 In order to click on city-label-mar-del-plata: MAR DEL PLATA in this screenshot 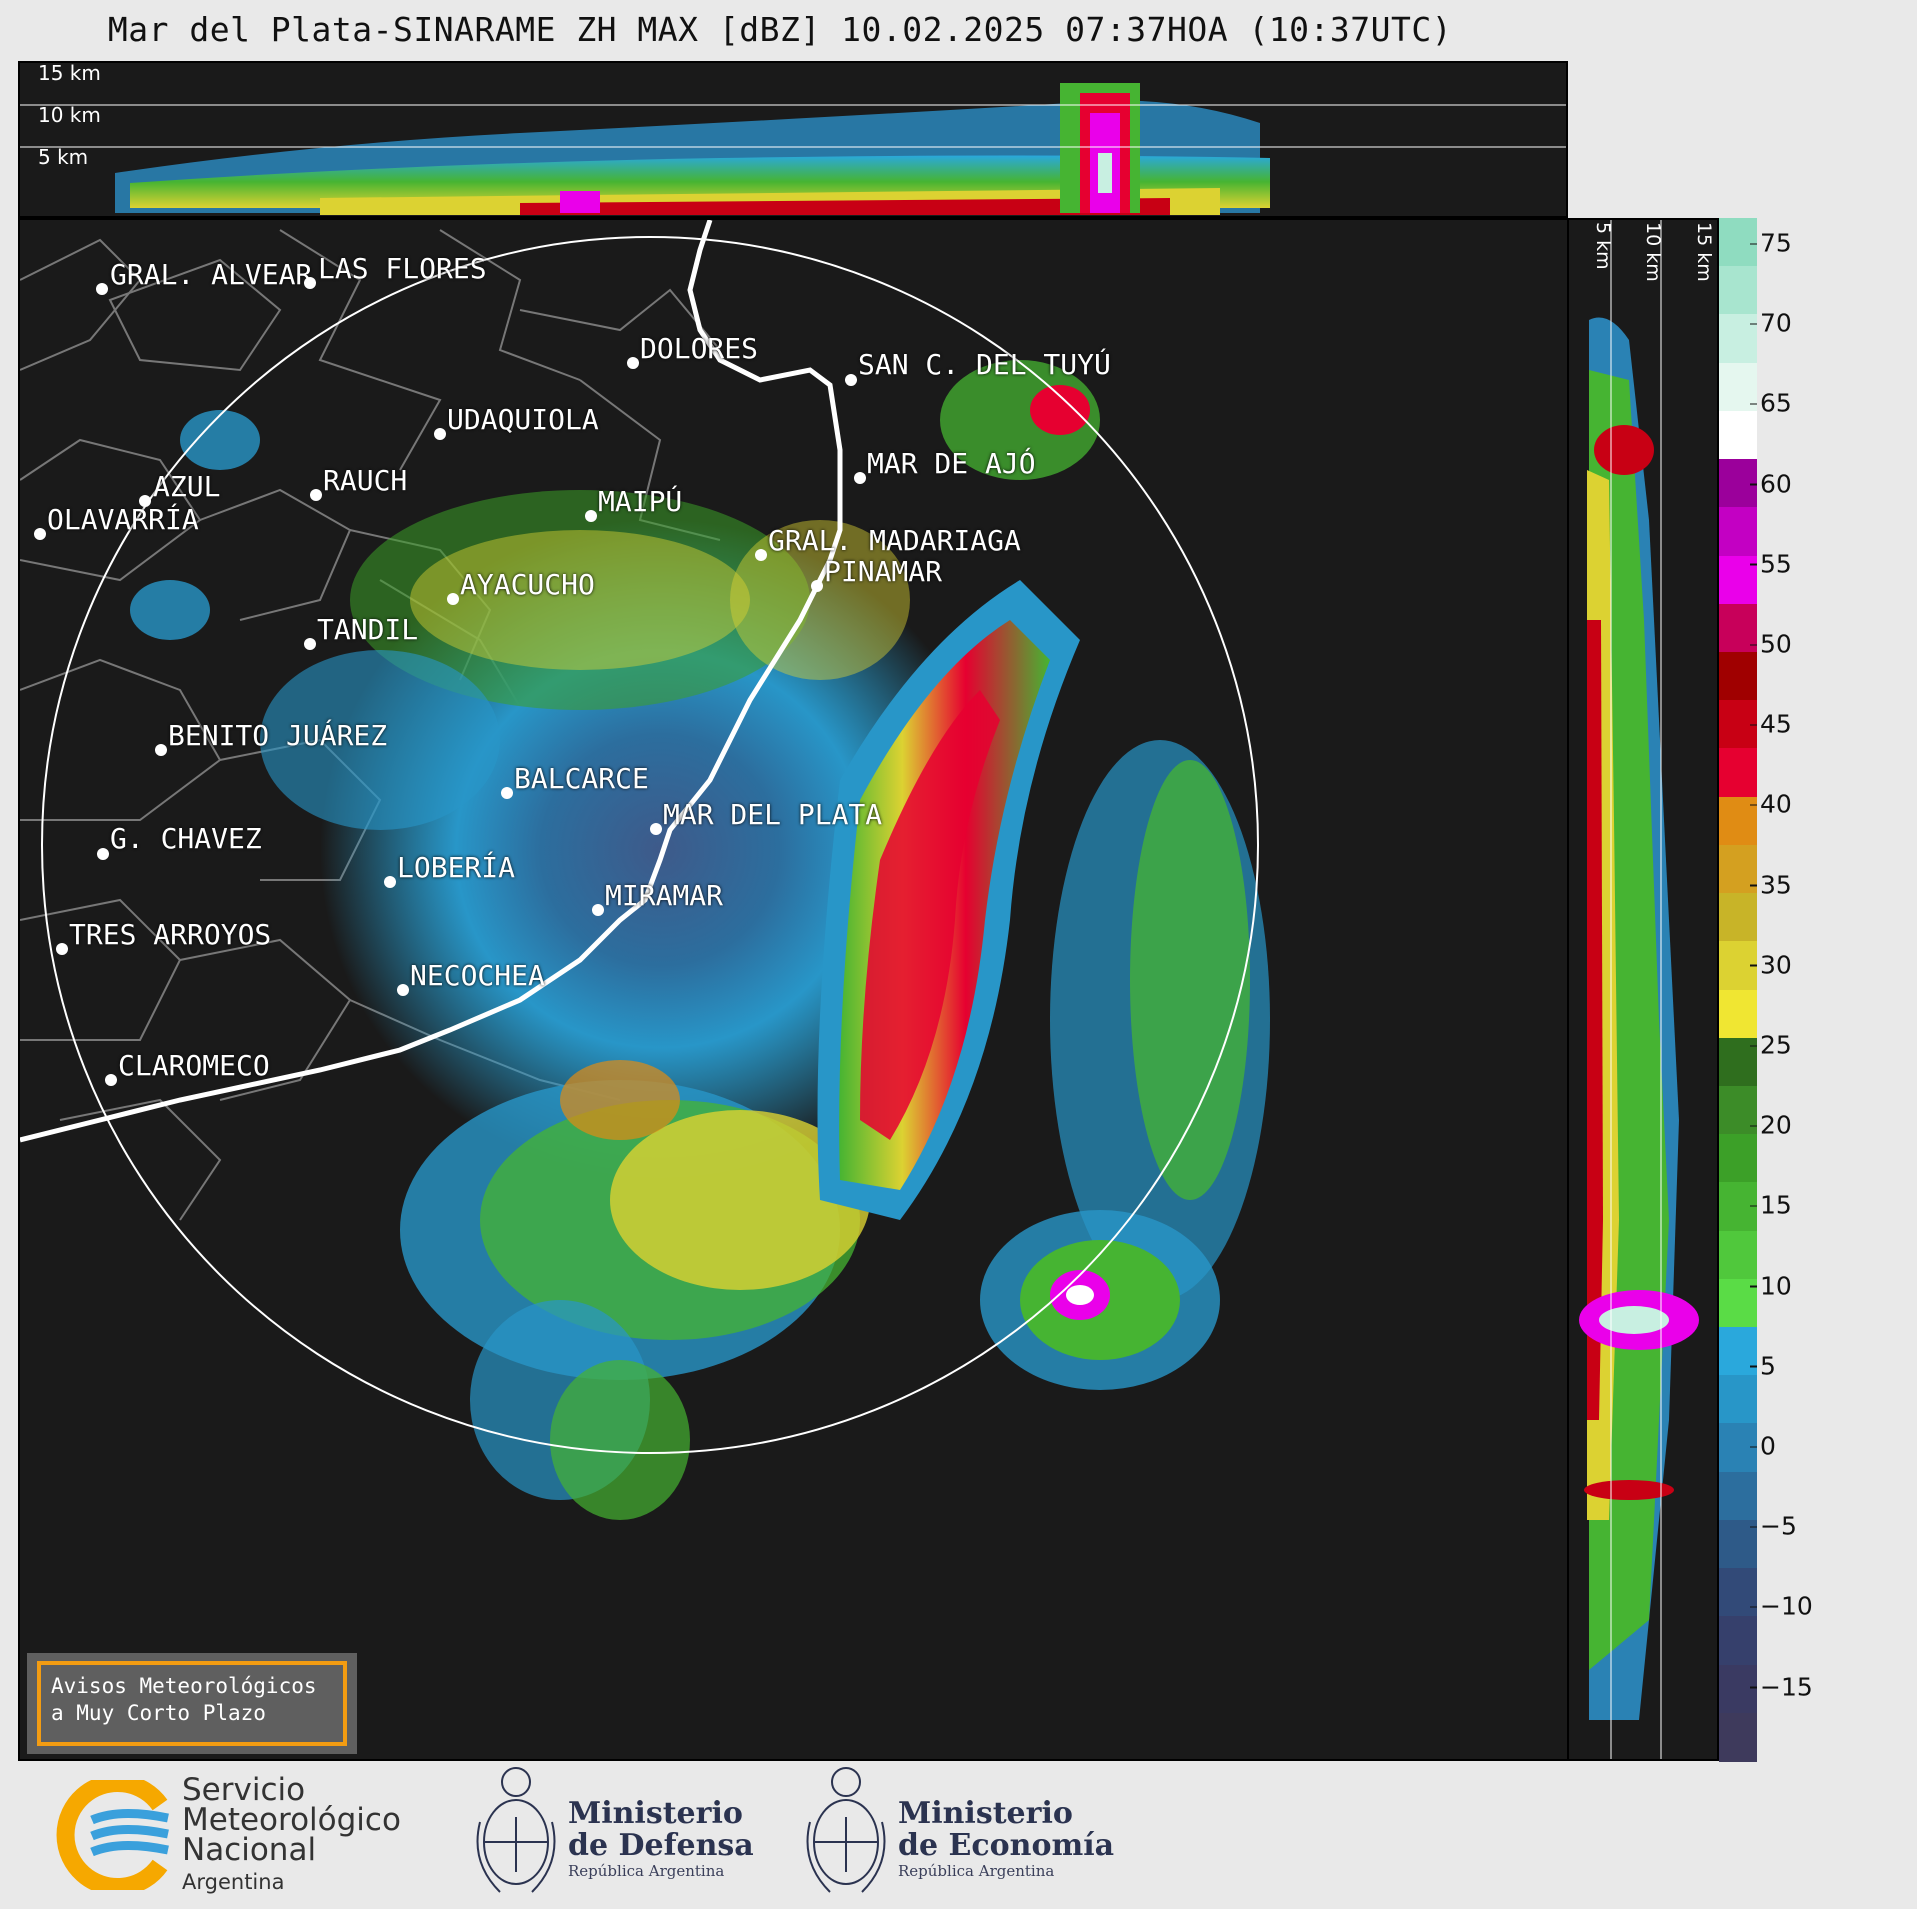, I will do `click(773, 814)`.